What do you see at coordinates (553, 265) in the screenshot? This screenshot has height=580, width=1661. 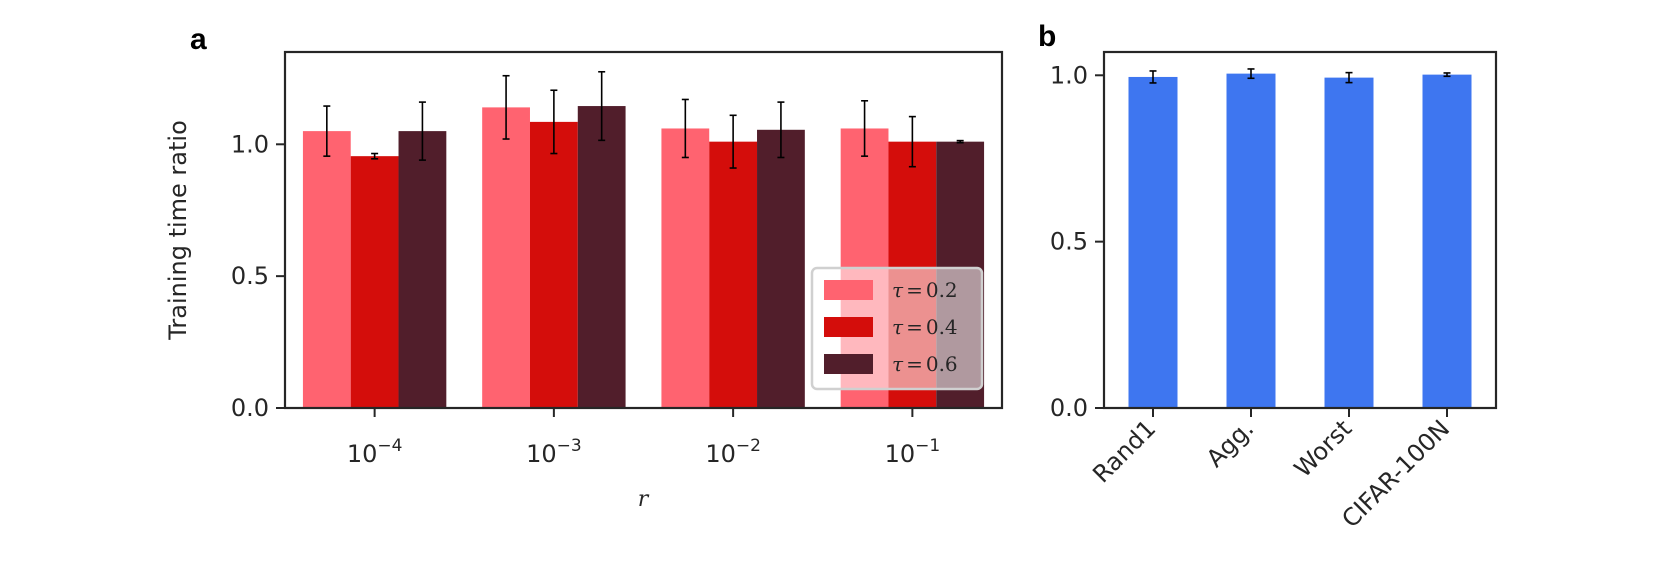 I see `bar-a-s1-c1` at bounding box center [553, 265].